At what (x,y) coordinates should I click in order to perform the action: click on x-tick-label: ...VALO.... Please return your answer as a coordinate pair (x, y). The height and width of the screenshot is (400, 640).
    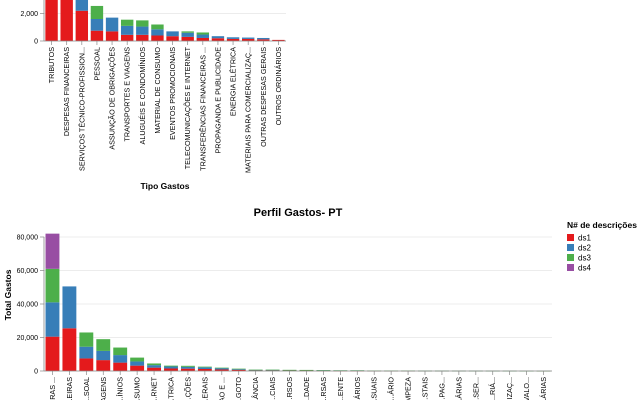
    Looking at the image, I should click on (526, 388).